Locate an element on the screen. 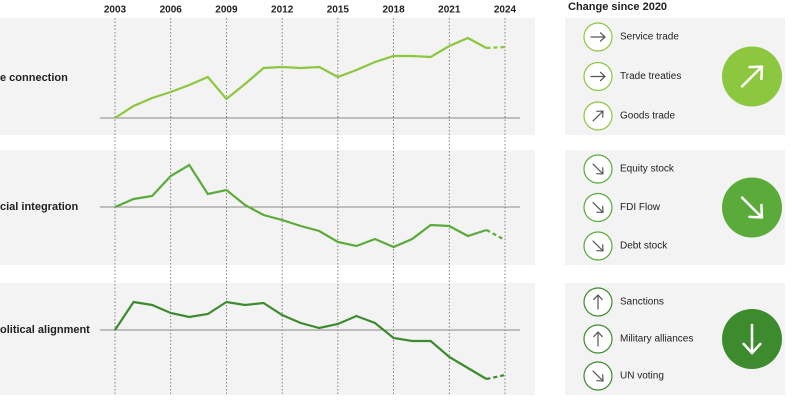 Image resolution: width=800 pixels, height=400 pixels. indicator-label: Debt stock is located at coordinates (644, 246).